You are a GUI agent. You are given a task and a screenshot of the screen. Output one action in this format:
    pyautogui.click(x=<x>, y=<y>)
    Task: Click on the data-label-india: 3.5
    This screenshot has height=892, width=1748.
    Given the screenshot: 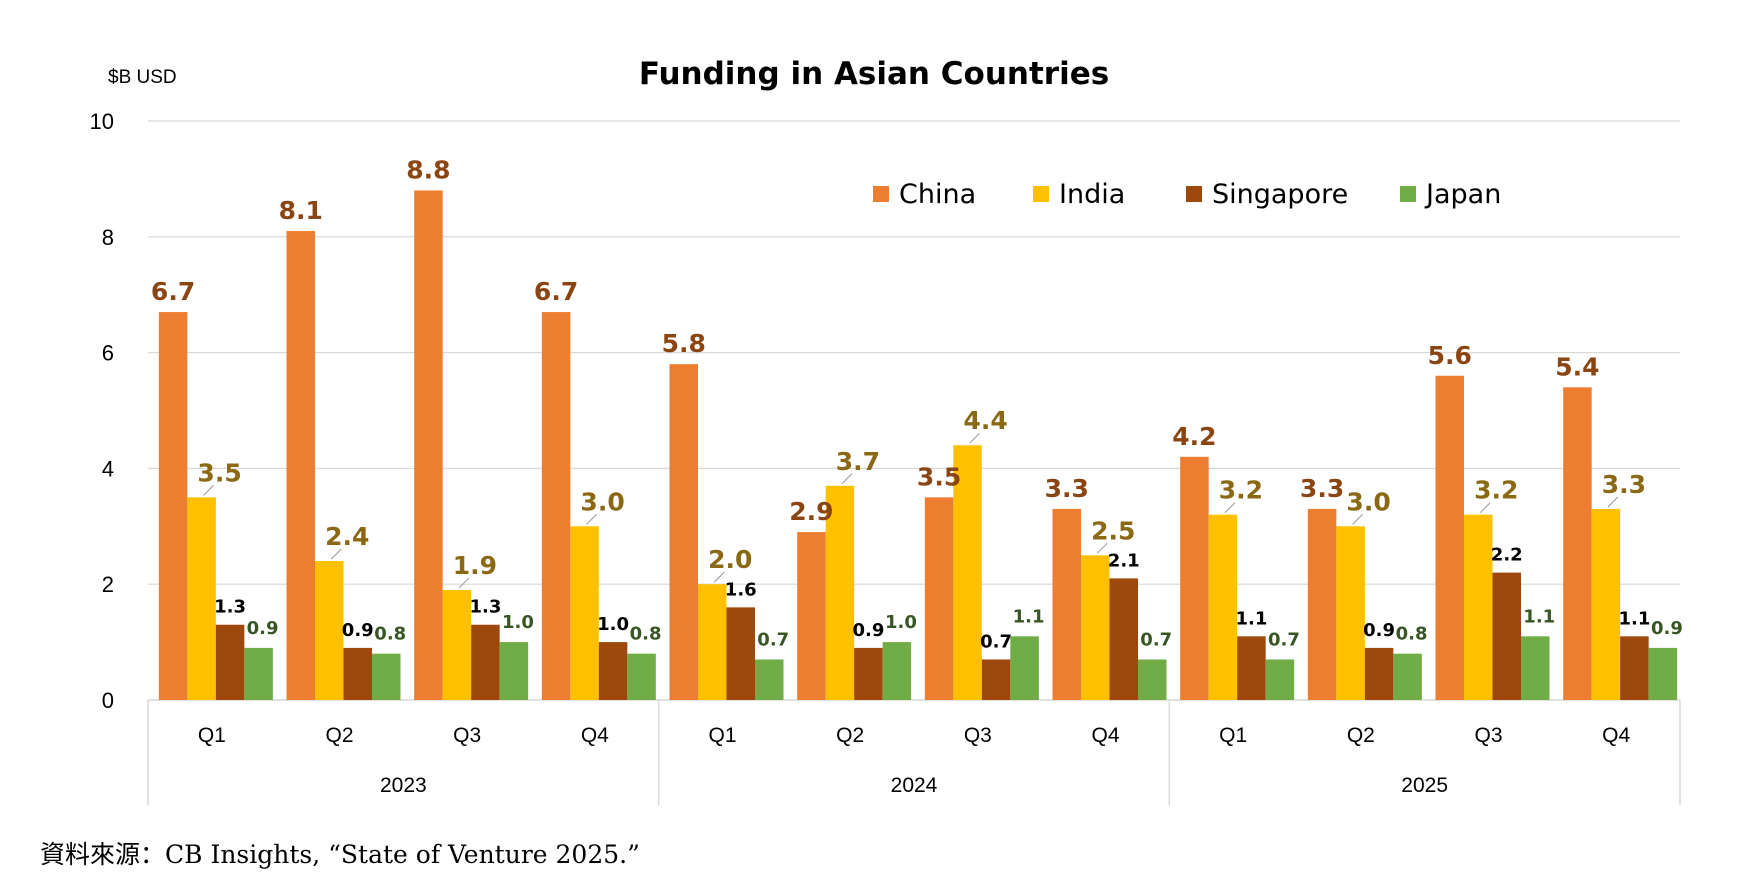 What is the action you would take?
    pyautogui.click(x=219, y=472)
    